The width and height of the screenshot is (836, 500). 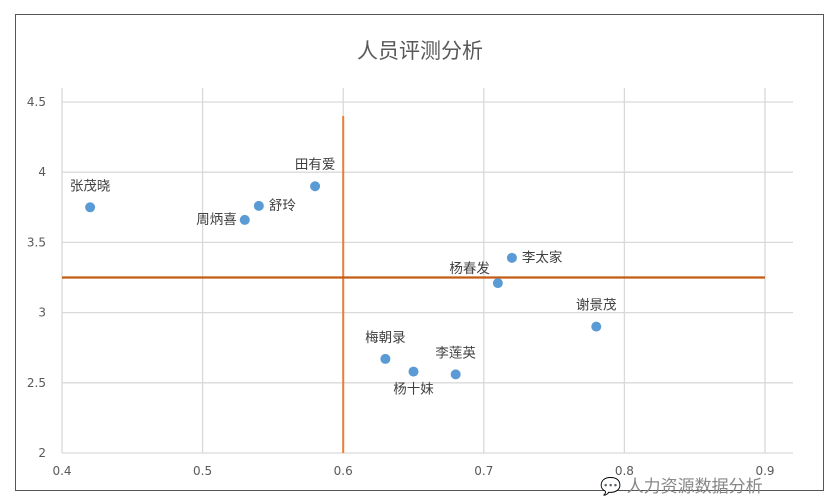 What do you see at coordinates (385, 338) in the screenshot?
I see `data-label: 梅朝录` at bounding box center [385, 338].